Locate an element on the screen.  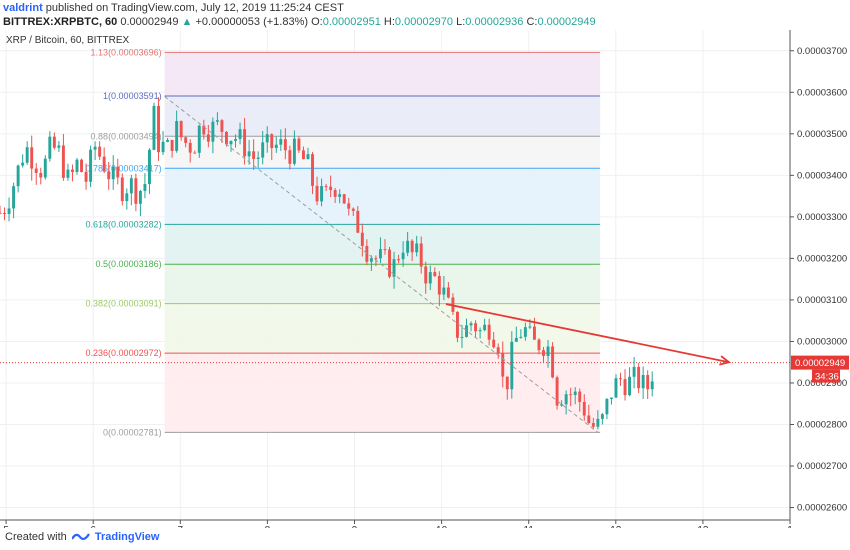
open-value: 0.00002951 is located at coordinates (351, 22).